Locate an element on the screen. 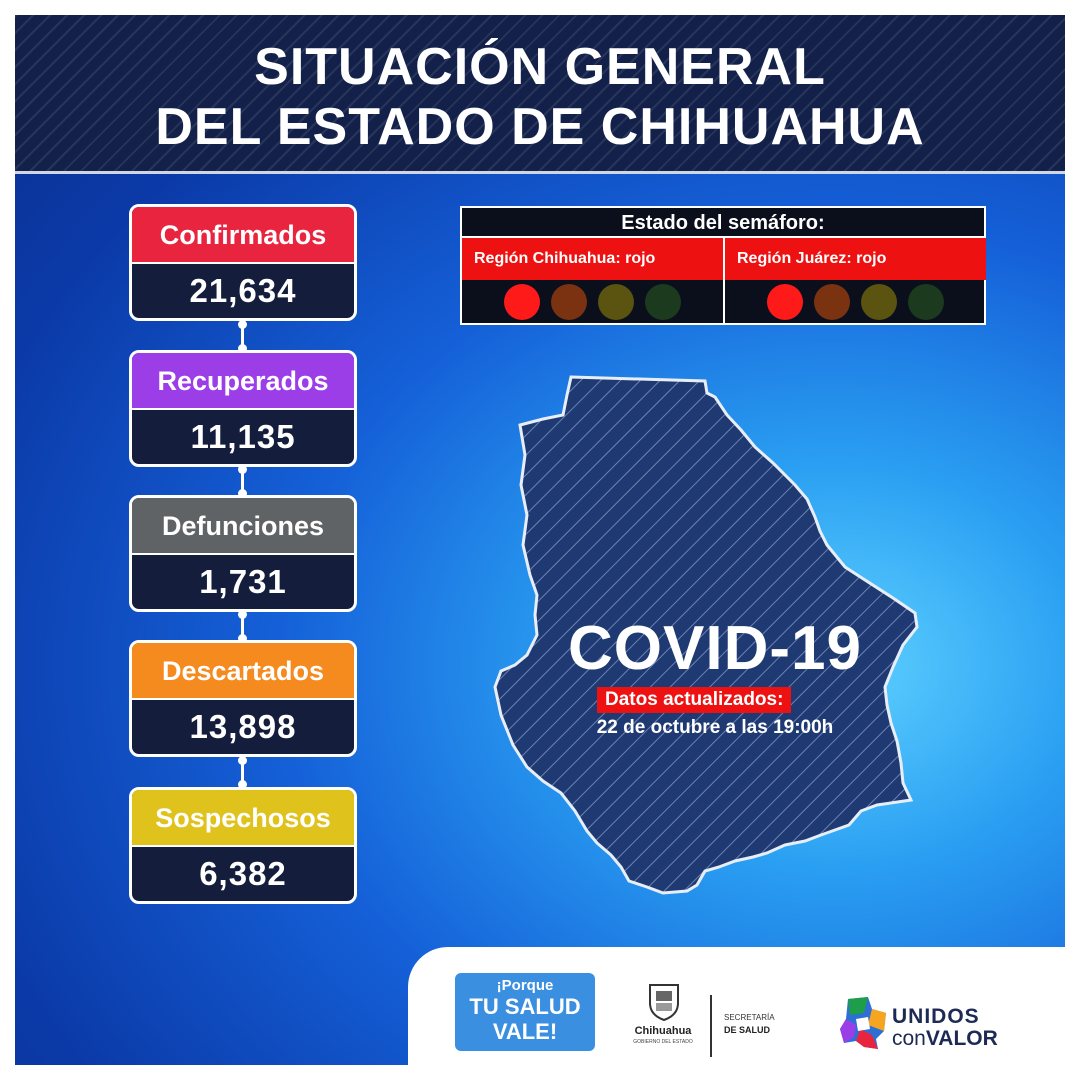 The width and height of the screenshot is (1080, 1080). page-title-line-1: SITUACIÓN GENERAL is located at coordinates (540, 67).